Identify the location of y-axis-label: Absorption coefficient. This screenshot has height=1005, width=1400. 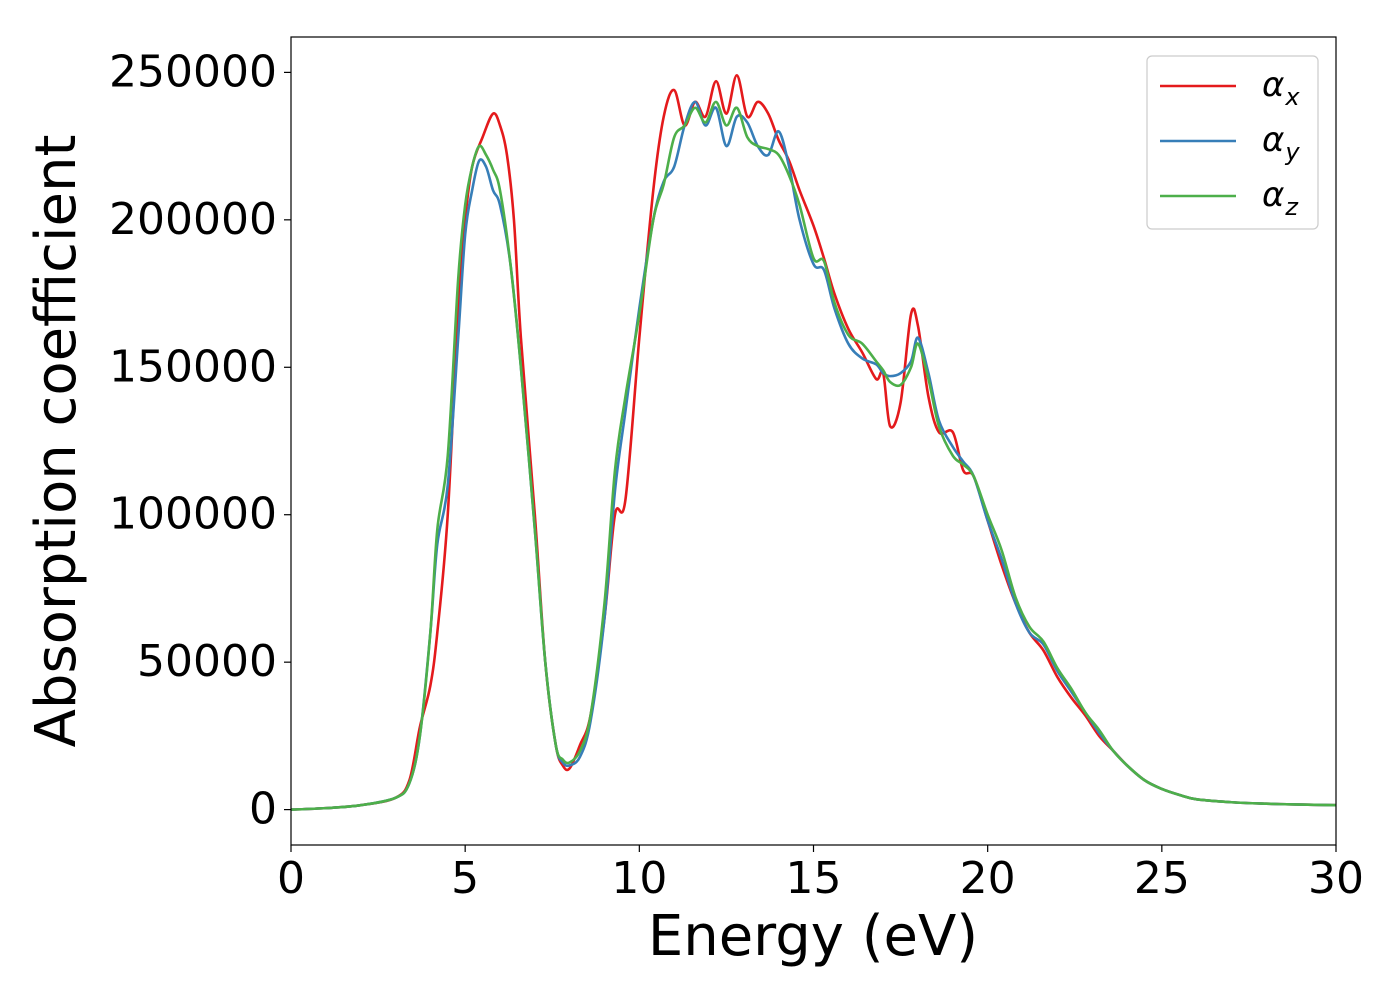
(56, 441).